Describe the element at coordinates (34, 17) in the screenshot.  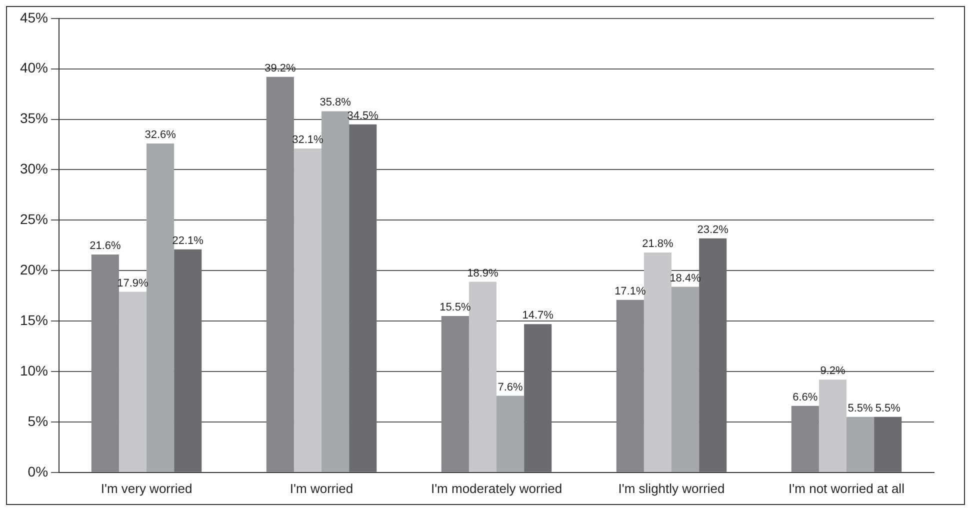
I see `y-tick-label: 45%` at that location.